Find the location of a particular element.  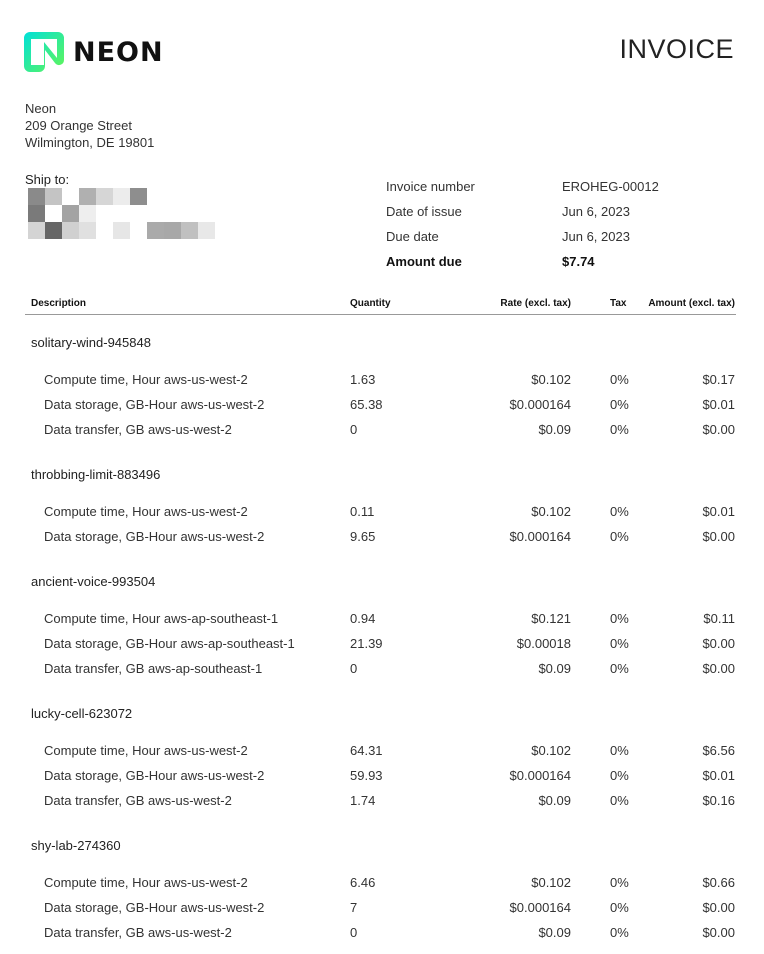

project-name: shy-lab-274360 is located at coordinates (76, 845).